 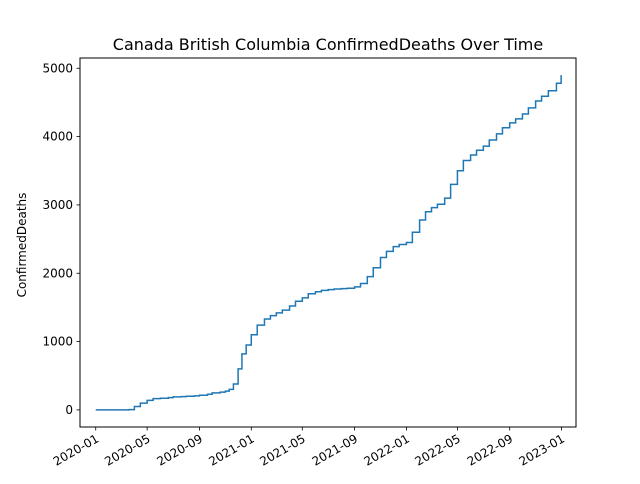 What do you see at coordinates (57, 342) in the screenshot?
I see `y-tick-label: 1000` at bounding box center [57, 342].